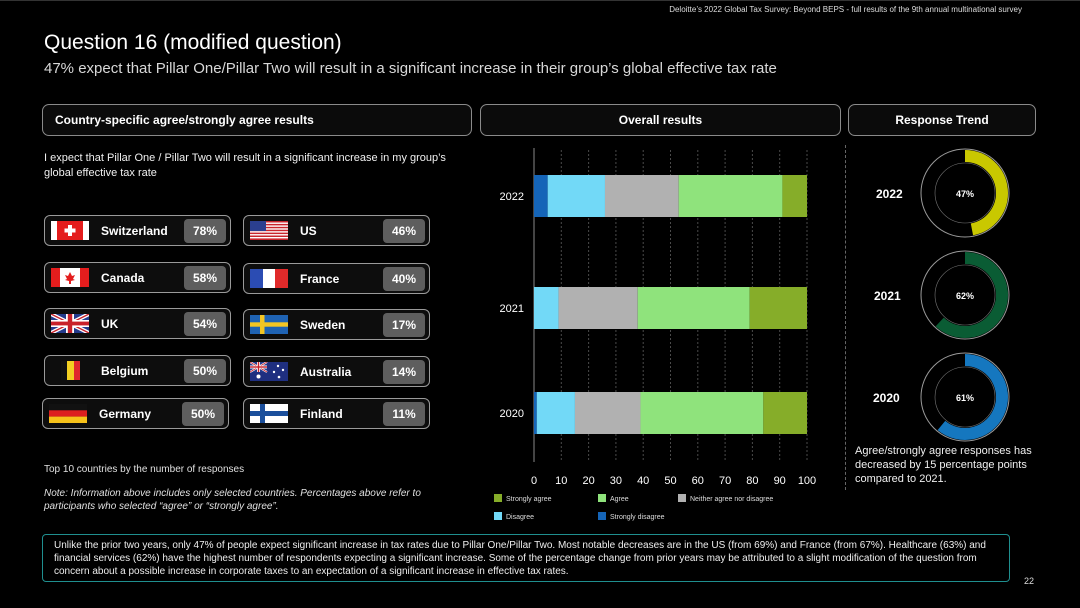 The height and width of the screenshot is (608, 1080). I want to click on country-card-belgium: Belgium 50%, so click(137, 370).